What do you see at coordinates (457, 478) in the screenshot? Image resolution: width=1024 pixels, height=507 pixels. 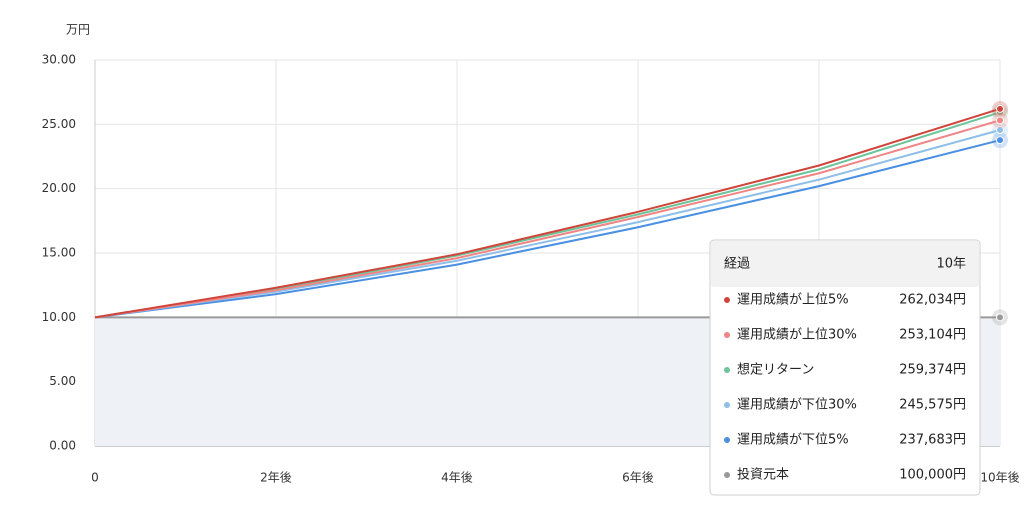 I see `x-tick-label: 4年後` at bounding box center [457, 478].